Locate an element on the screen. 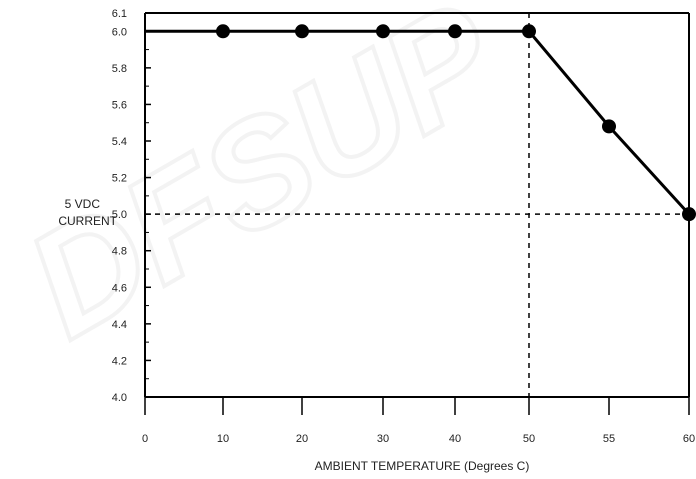 This screenshot has width=696, height=479. y-tick-label: 4.0 is located at coordinates (119, 398).